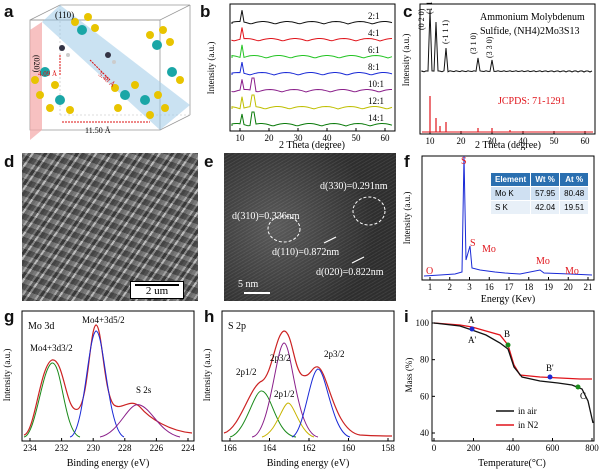 The height and width of the screenshot is (474, 600). I want to click on i-ytick-label: 60, so click(425, 396).